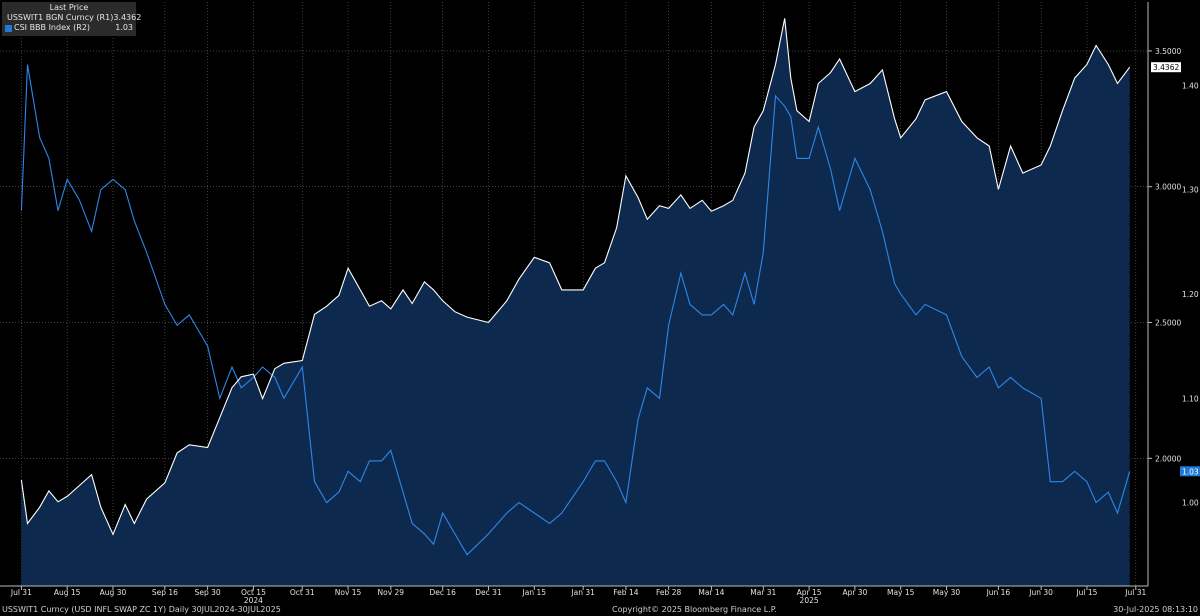 This screenshot has height=616, width=1200. I want to click on x-tick-label: Apr 30, so click(854, 592).